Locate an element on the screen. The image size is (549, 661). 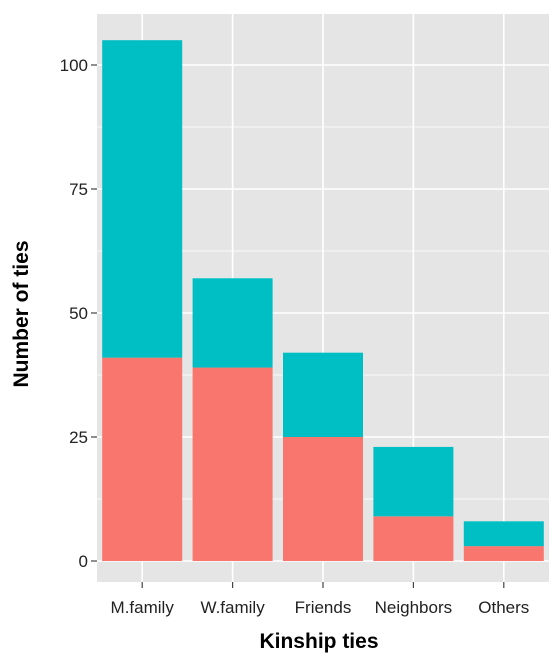
x-tick-label: Others is located at coordinates (503, 607).